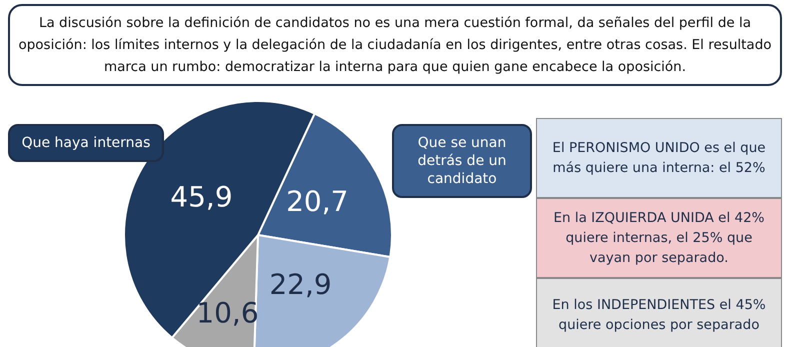 The width and height of the screenshot is (788, 347). I want to click on slice-label: Que se unan detrás de un candidato, so click(462, 161).